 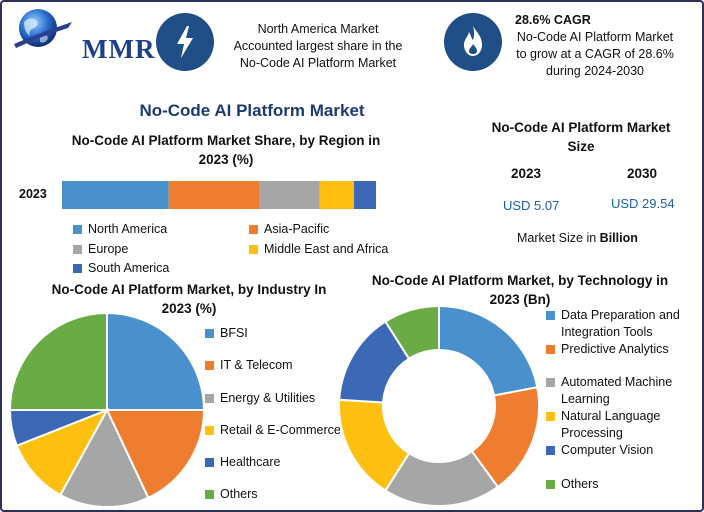 I want to click on legend-automl: Automated Machine Learning, so click(x=616, y=391).